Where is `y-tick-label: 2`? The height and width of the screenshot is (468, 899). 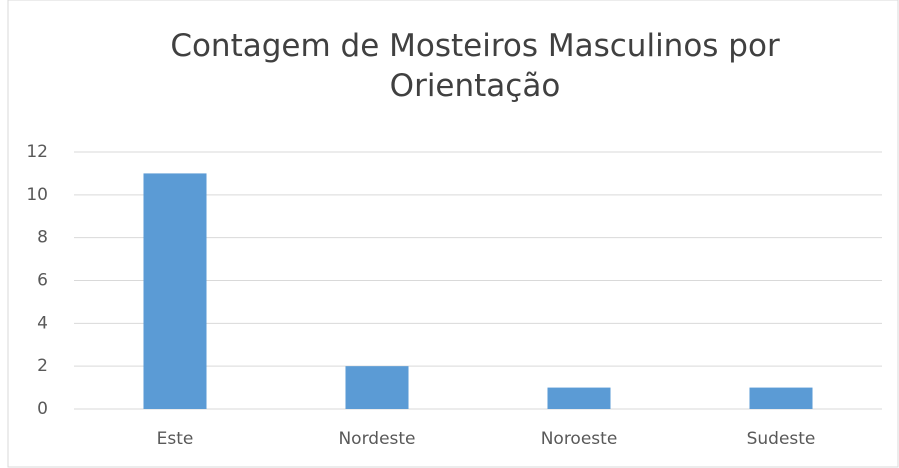
y-tick-label: 2 is located at coordinates (42, 366).